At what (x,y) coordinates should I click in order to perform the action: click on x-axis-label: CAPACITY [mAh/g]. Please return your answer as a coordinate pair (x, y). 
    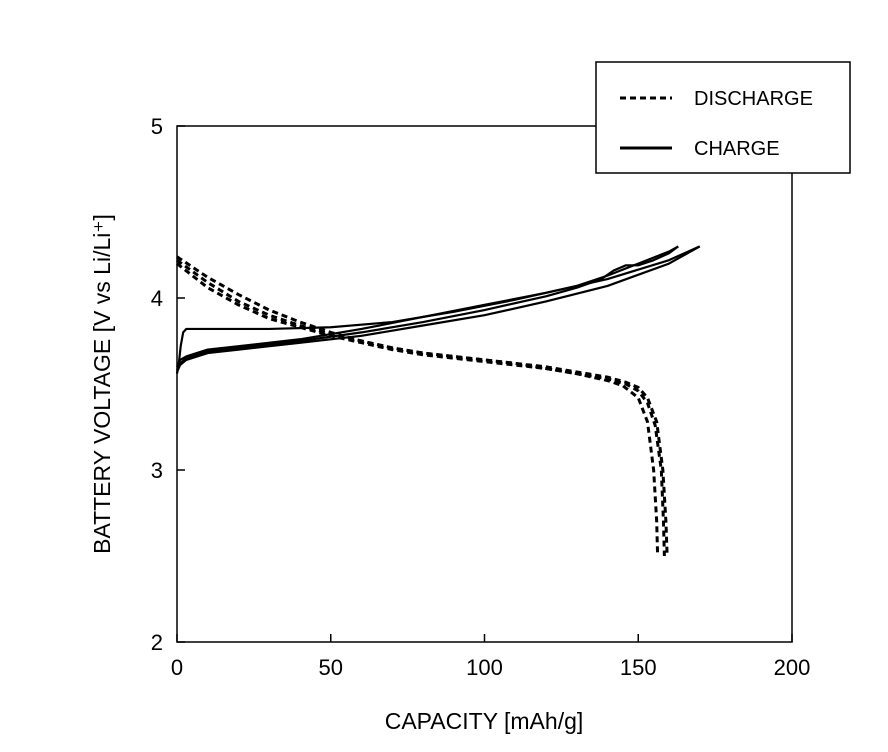
    Looking at the image, I should click on (484, 721).